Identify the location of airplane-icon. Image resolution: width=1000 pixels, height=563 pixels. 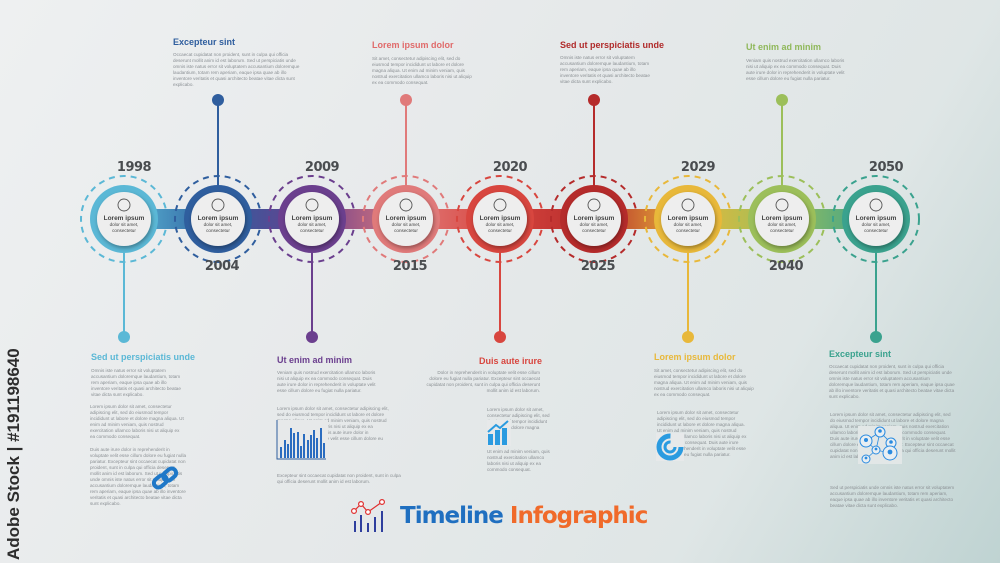
(688, 205).